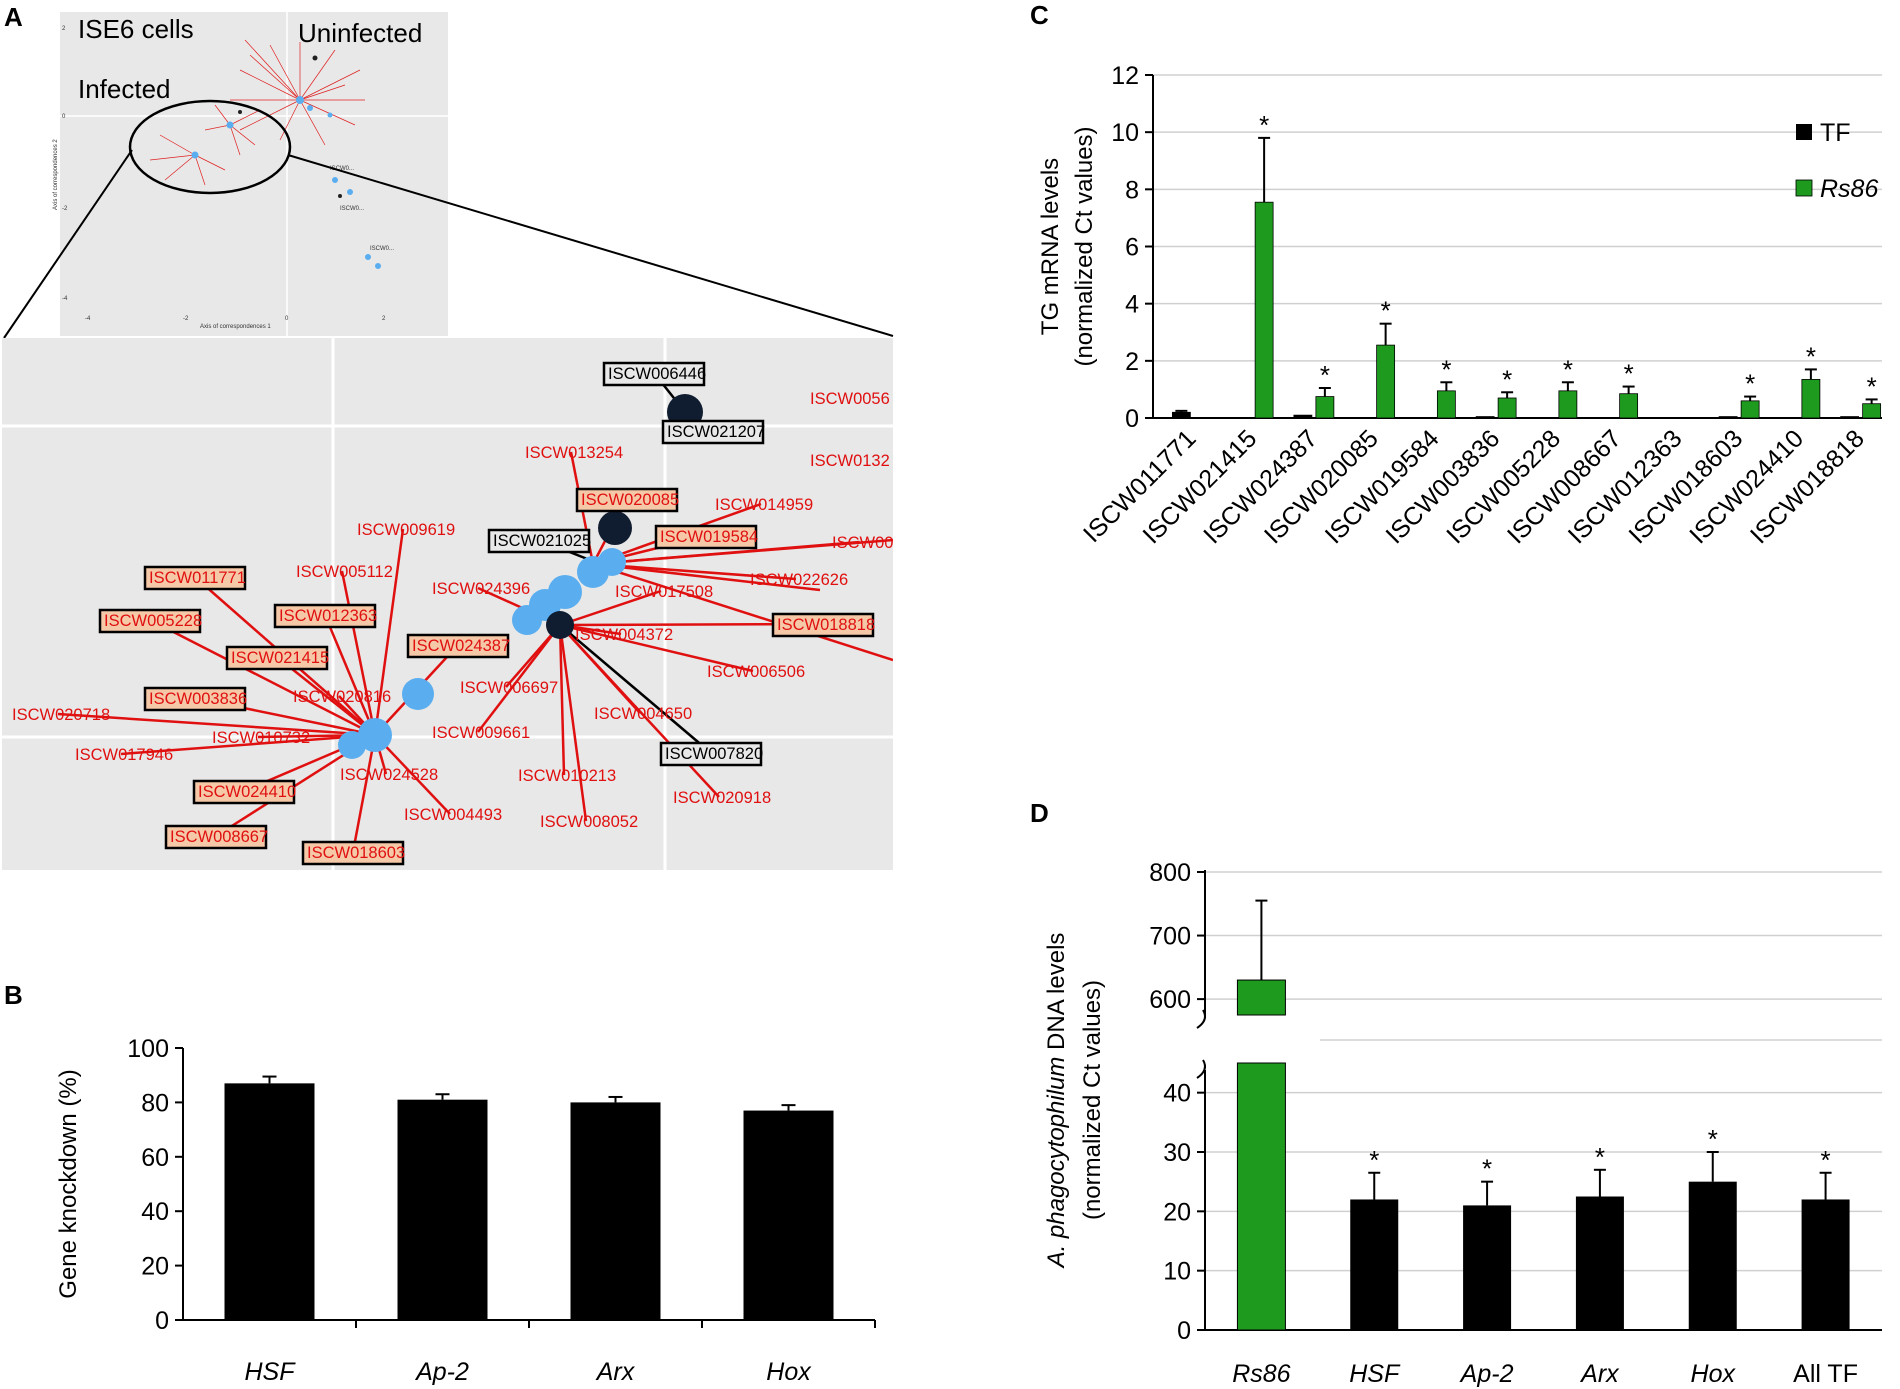 This screenshot has width=1900, height=1389. I want to click on network-label-box-dark, so click(711, 754).